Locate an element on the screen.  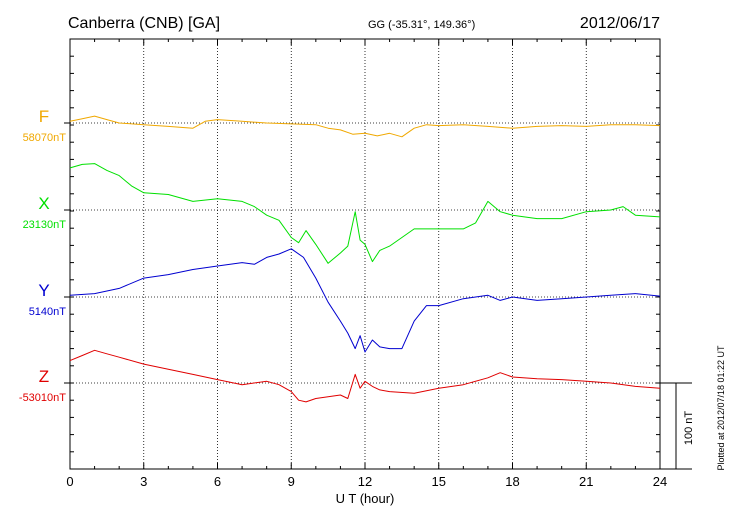
plotted-note: Plotted at 2012/07/18 01:22 UT is located at coordinates (721, 408).